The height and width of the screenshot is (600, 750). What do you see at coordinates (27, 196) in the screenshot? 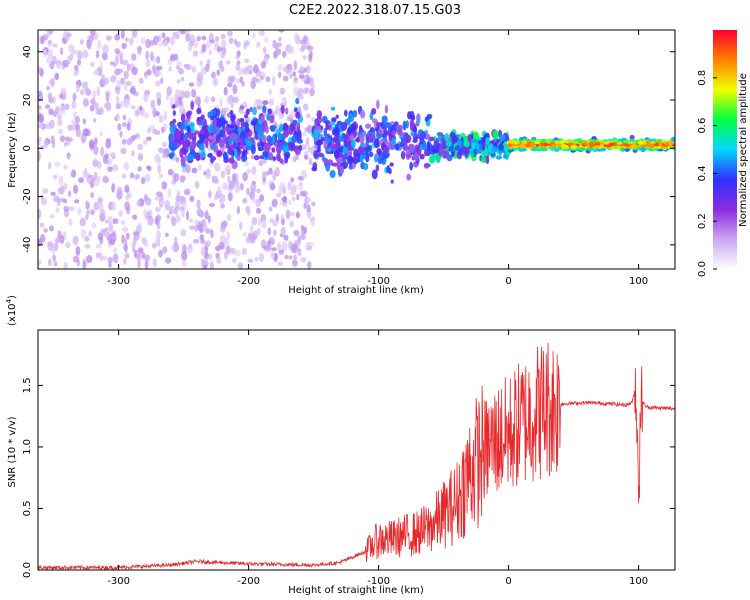
I see `y-tick-label: -20` at bounding box center [27, 196].